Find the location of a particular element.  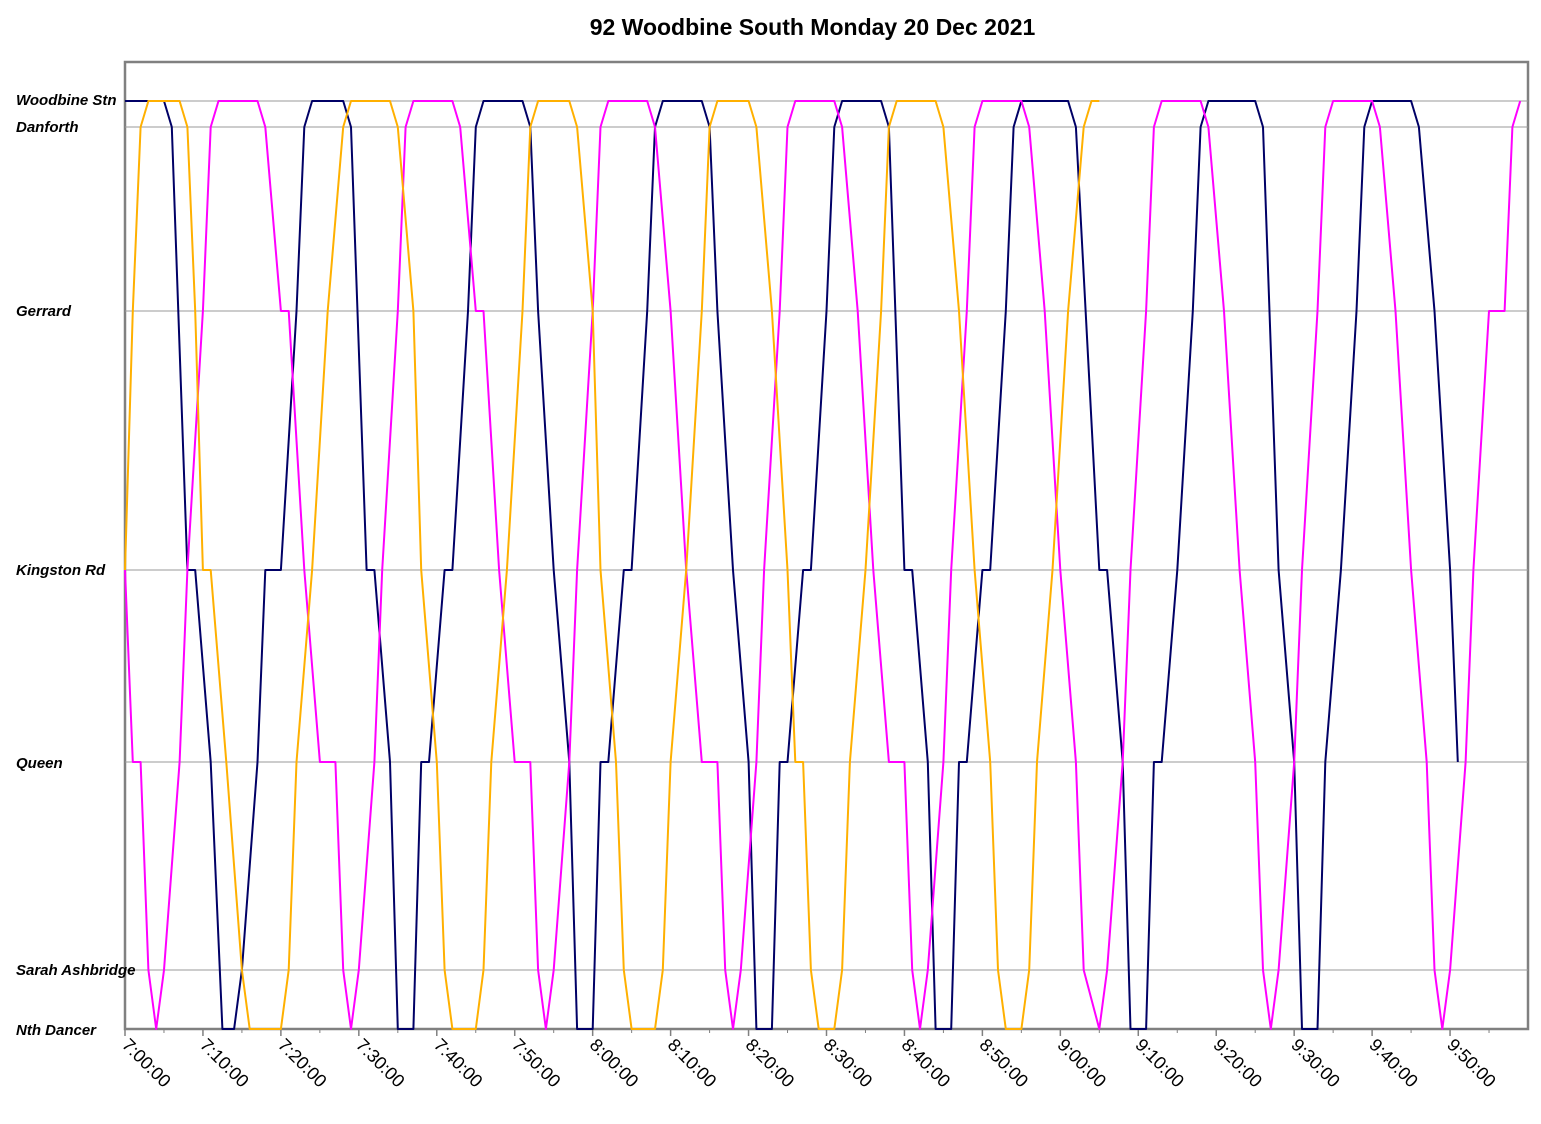

y-tick-label: Woodbine Stn is located at coordinates (66, 100).